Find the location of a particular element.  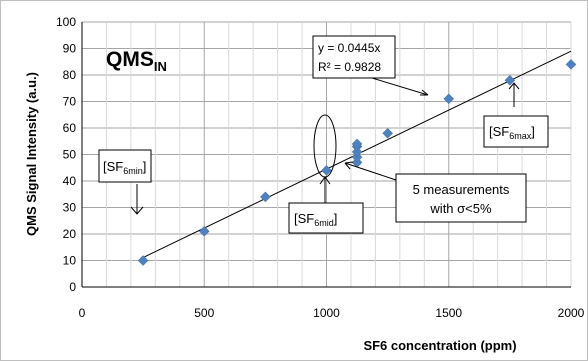

y-tick-label: 10 is located at coordinates (70, 261).